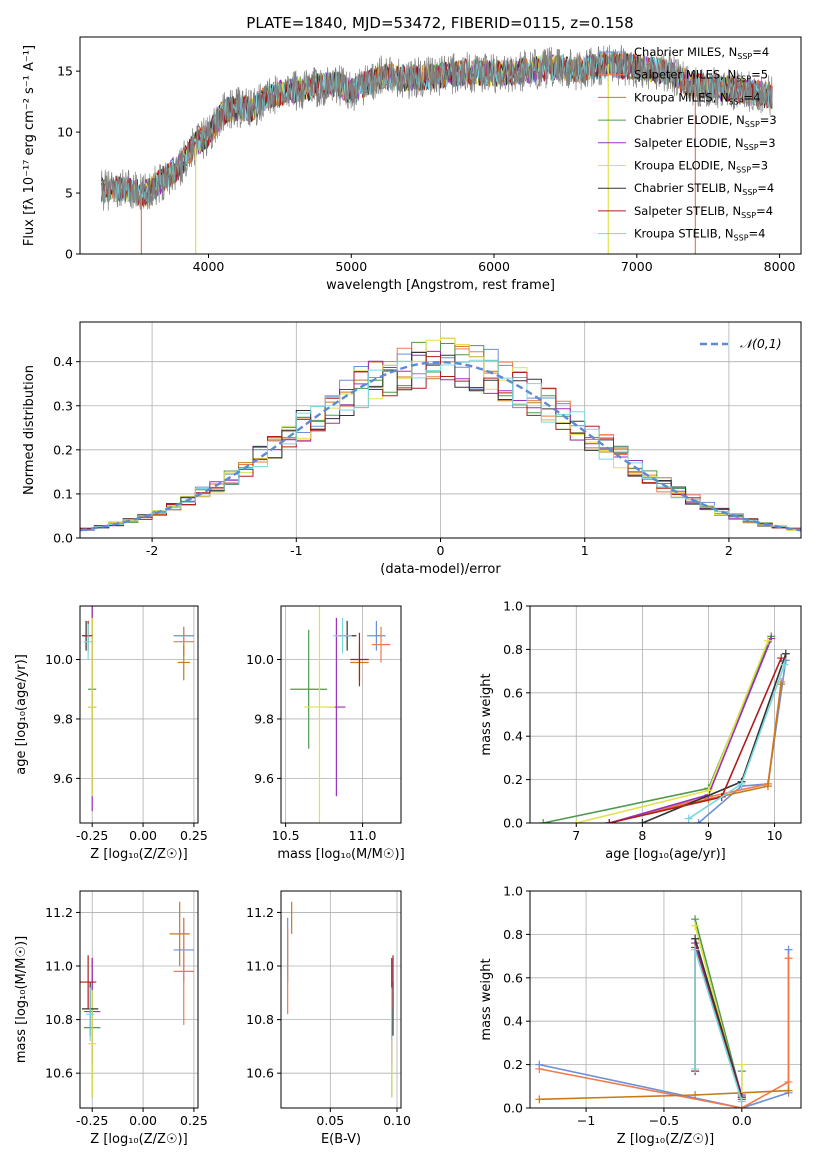 The image size is (819, 1170). What do you see at coordinates (59, 1019) in the screenshot?
I see `y-tick-label: 10.8` at bounding box center [59, 1019].